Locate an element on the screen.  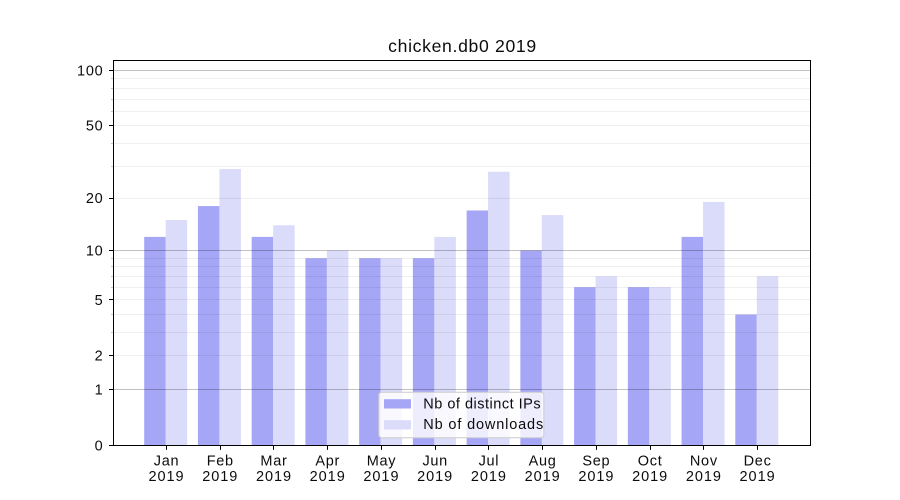
svg-text: 0 is located at coordinates (99, 446).